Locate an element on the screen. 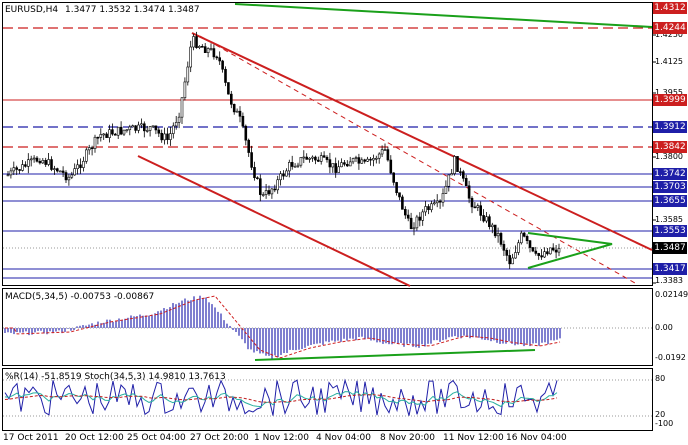 This screenshot has width=688, height=445. stoch-scale-label: -100 is located at coordinates (664, 423).